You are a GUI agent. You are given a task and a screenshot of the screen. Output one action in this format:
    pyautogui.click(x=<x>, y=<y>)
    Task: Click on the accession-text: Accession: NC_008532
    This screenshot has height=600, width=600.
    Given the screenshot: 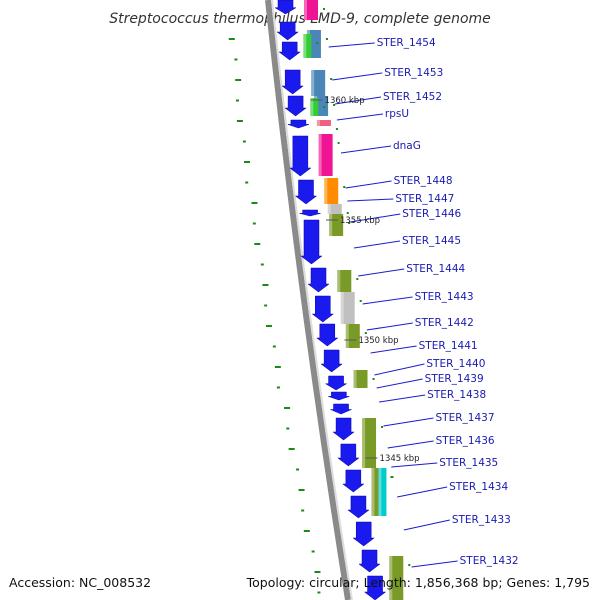 What is the action you would take?
    pyautogui.click(x=80, y=582)
    